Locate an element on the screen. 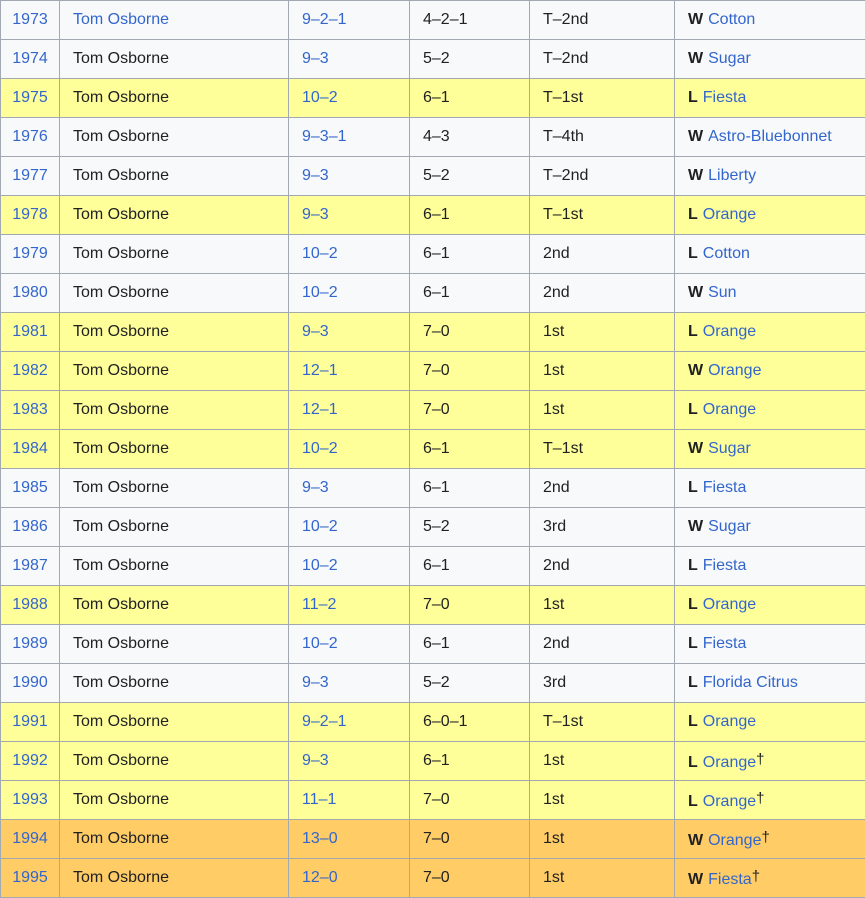 This screenshot has height=898, width=865. bowl-result: L is located at coordinates (693, 762).